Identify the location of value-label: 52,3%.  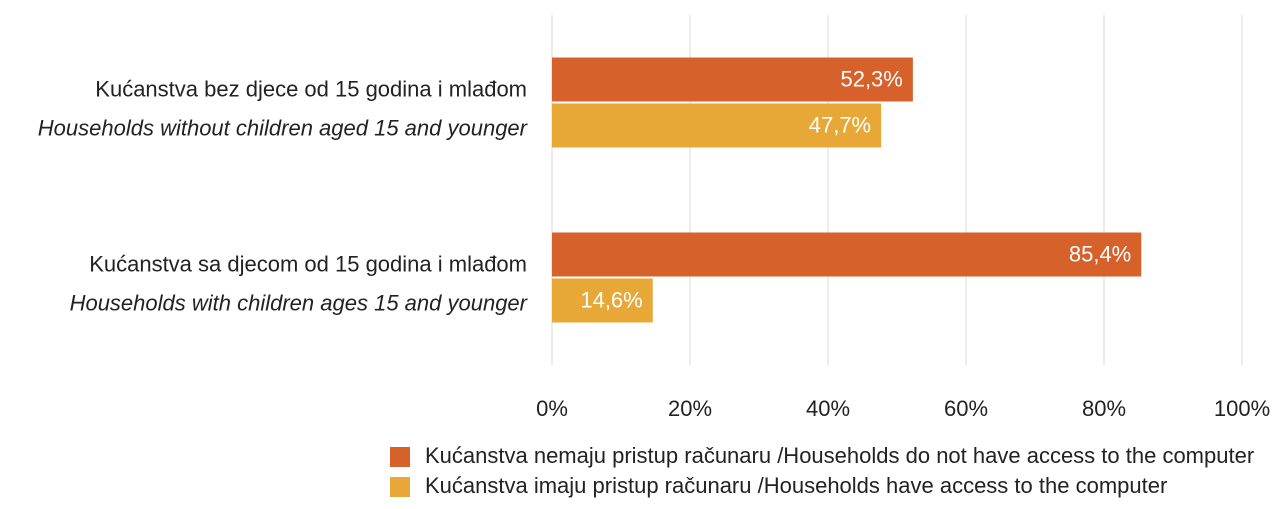
(871, 78).